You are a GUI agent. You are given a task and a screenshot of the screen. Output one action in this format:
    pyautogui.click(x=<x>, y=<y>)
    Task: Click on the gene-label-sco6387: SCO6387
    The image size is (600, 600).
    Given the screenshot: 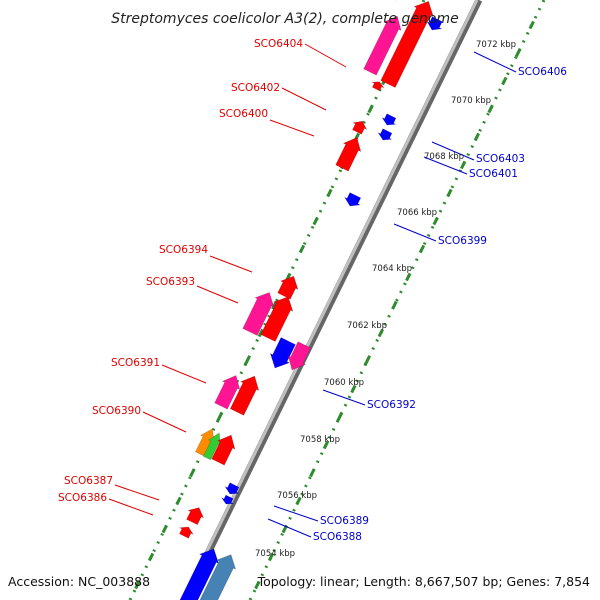 What is the action you would take?
    pyautogui.click(x=88, y=481)
    